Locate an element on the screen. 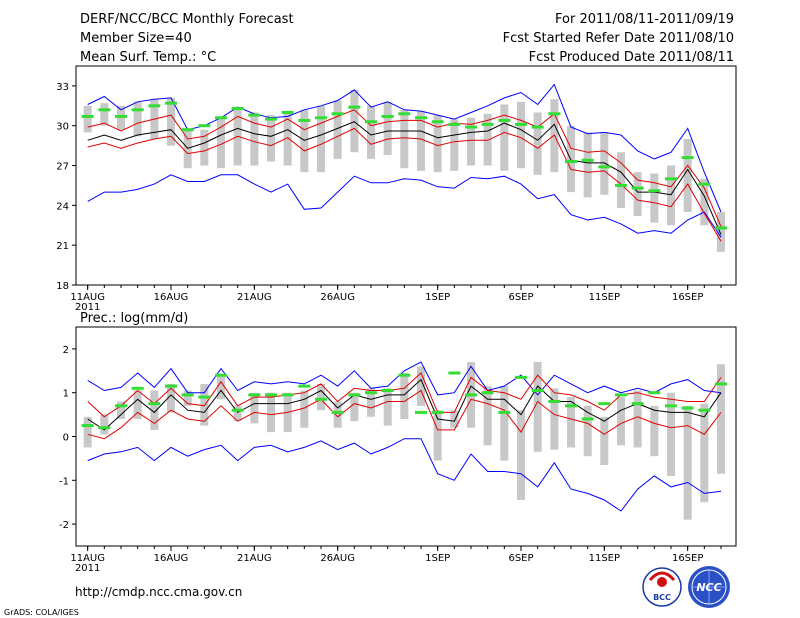 The height and width of the screenshot is (618, 800). series-line-ensemble-mean is located at coordinates (404, 404).